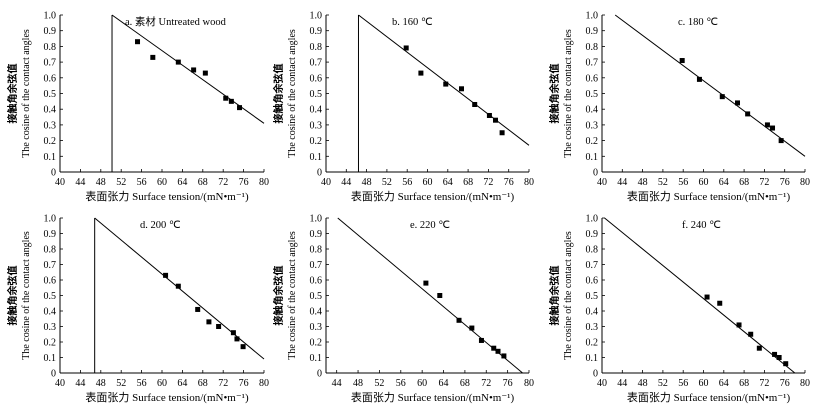  Describe the element at coordinates (698, 22) in the screenshot. I see `panel-title: c. 180 ℃` at that location.